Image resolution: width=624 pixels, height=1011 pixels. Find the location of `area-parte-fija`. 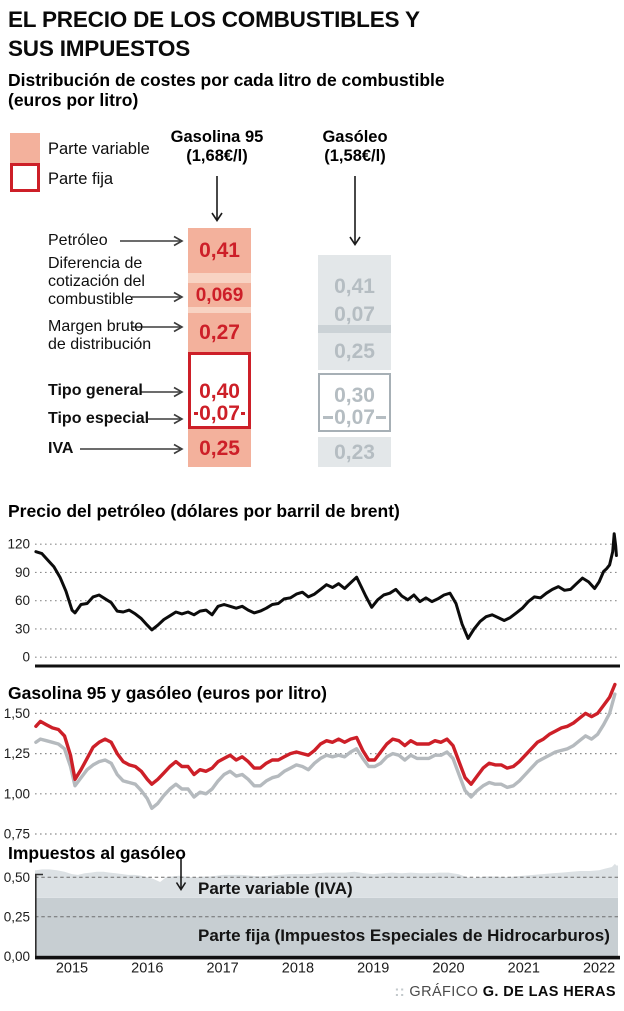

area-parte-fija is located at coordinates (326, 927).